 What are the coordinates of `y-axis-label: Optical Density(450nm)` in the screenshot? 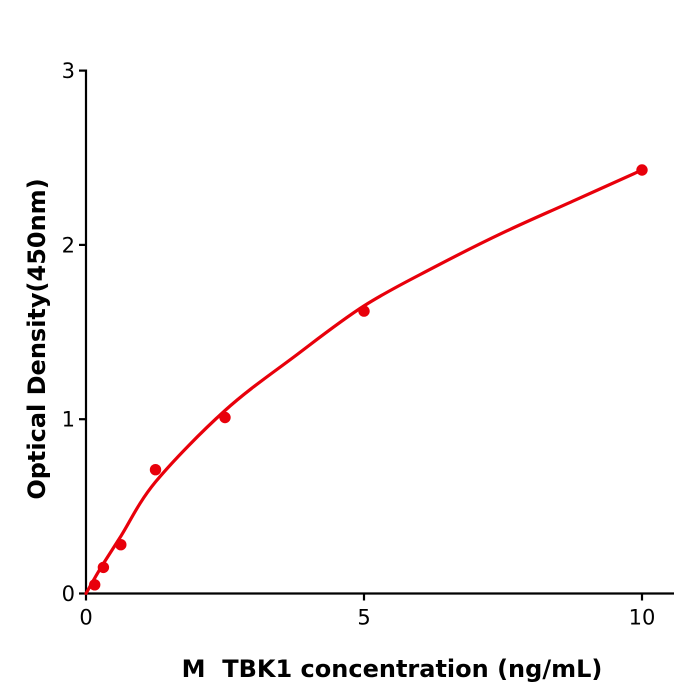 It's located at (37, 339).